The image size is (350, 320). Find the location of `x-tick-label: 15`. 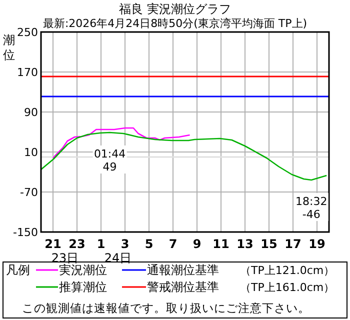

x-tick-label: 15 is located at coordinates (269, 244).